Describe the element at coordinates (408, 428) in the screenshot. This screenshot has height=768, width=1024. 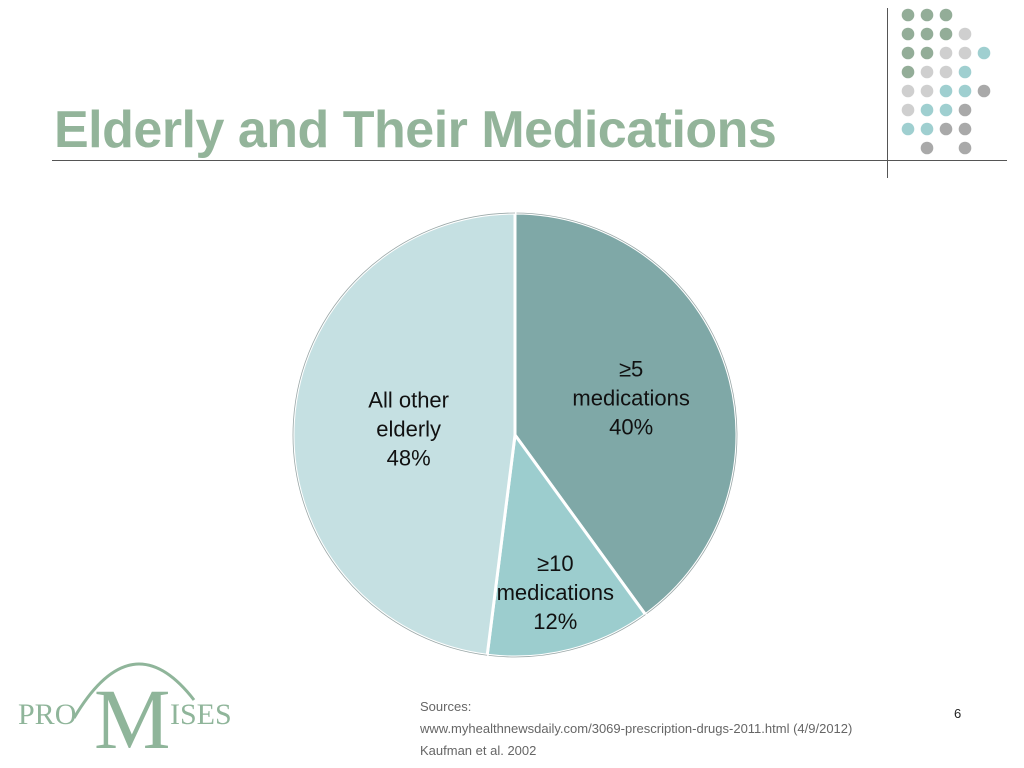
I see `pie-slice-label: All other elderly 48%` at that location.